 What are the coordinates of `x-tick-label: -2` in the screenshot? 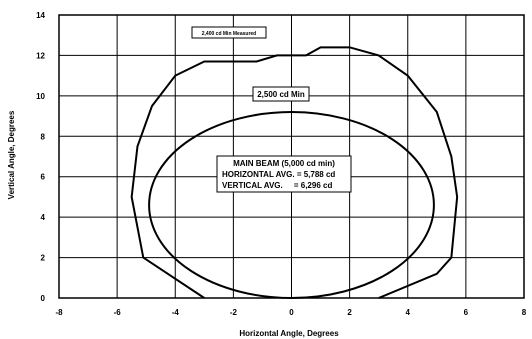 It's located at (234, 312).